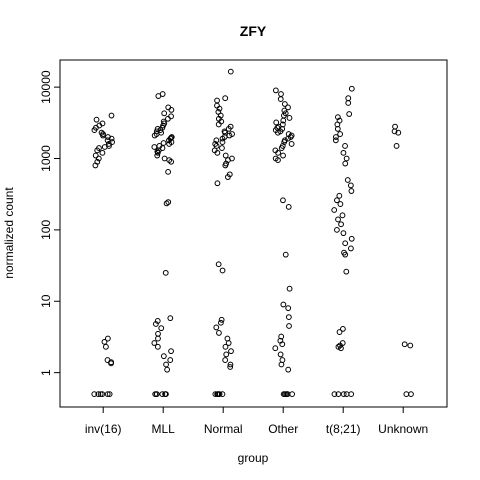 This screenshot has width=480, height=480. I want to click on x-tick-label: Other, so click(283, 429).